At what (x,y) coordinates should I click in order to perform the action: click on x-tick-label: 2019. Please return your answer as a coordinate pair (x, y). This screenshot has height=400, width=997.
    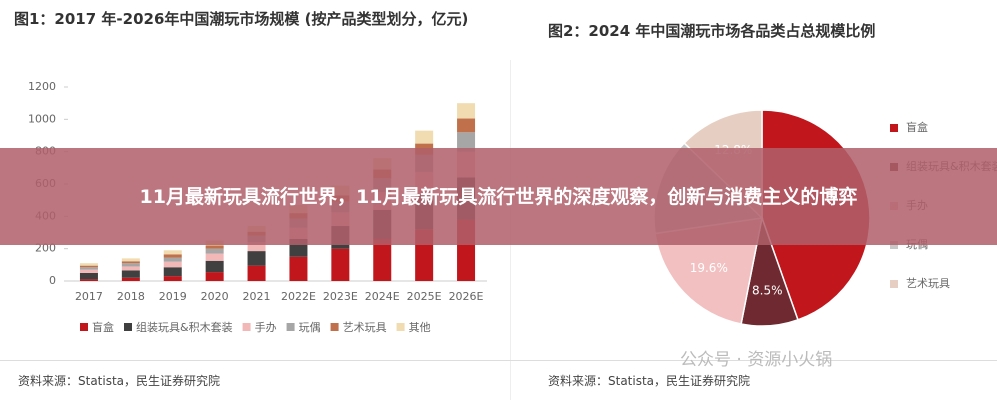
    Looking at the image, I should click on (173, 296).